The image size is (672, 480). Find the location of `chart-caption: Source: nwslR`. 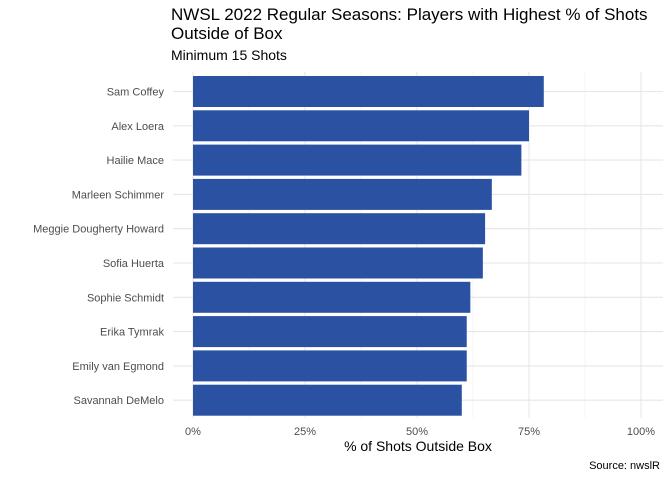

chart-caption: Source: nwslR is located at coordinates (624, 466).